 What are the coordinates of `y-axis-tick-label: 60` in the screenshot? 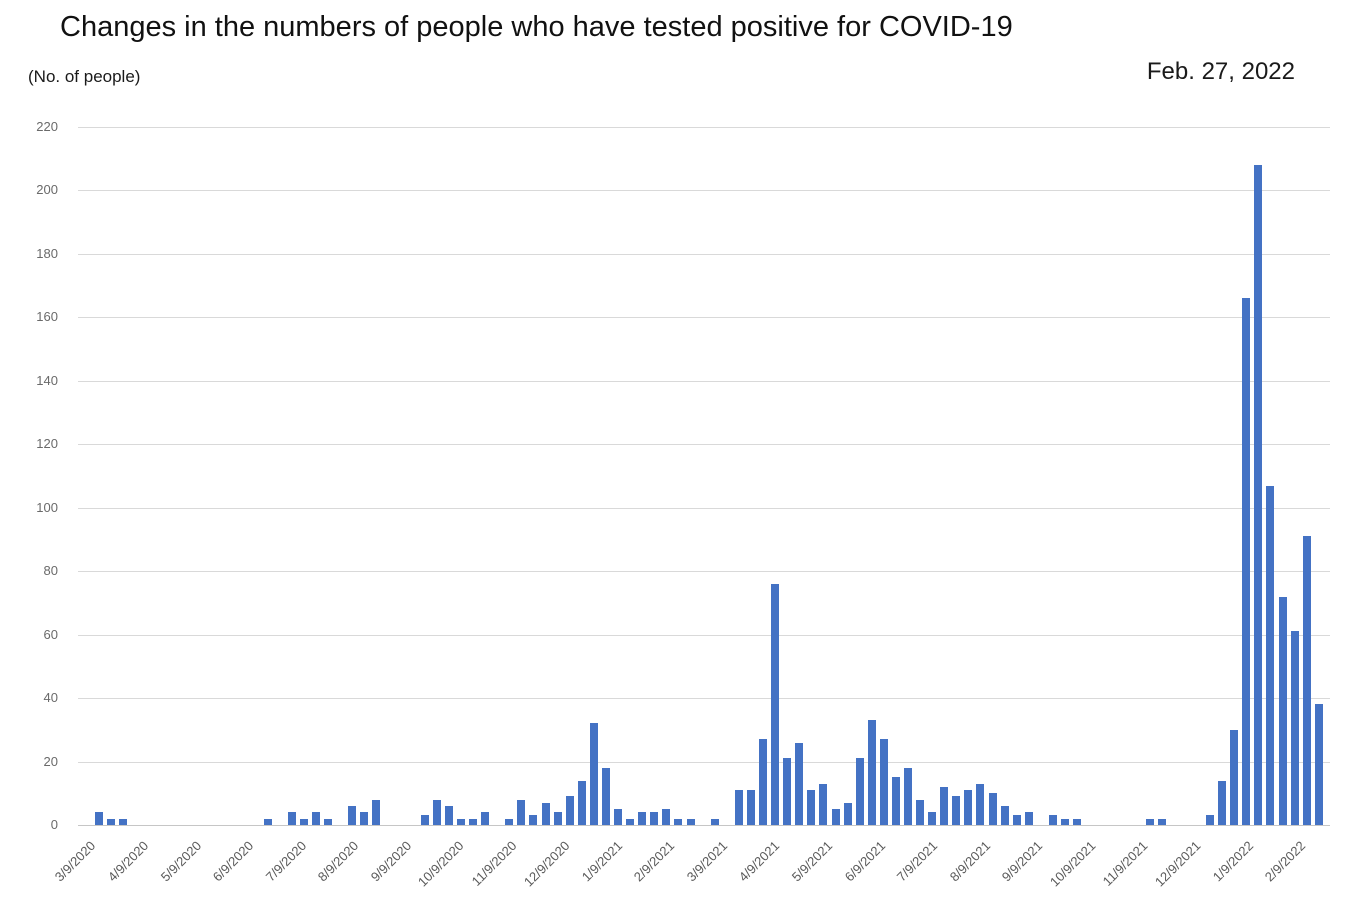 It's located at (50, 634).